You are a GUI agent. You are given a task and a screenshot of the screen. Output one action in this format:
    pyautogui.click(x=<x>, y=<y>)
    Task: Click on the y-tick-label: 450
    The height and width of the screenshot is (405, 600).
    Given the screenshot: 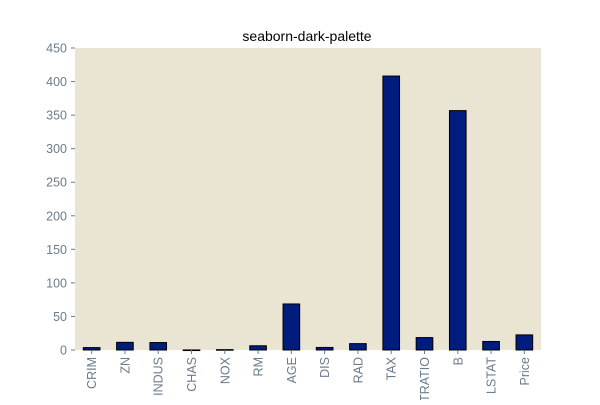 What is the action you would take?
    pyautogui.click(x=56, y=49)
    